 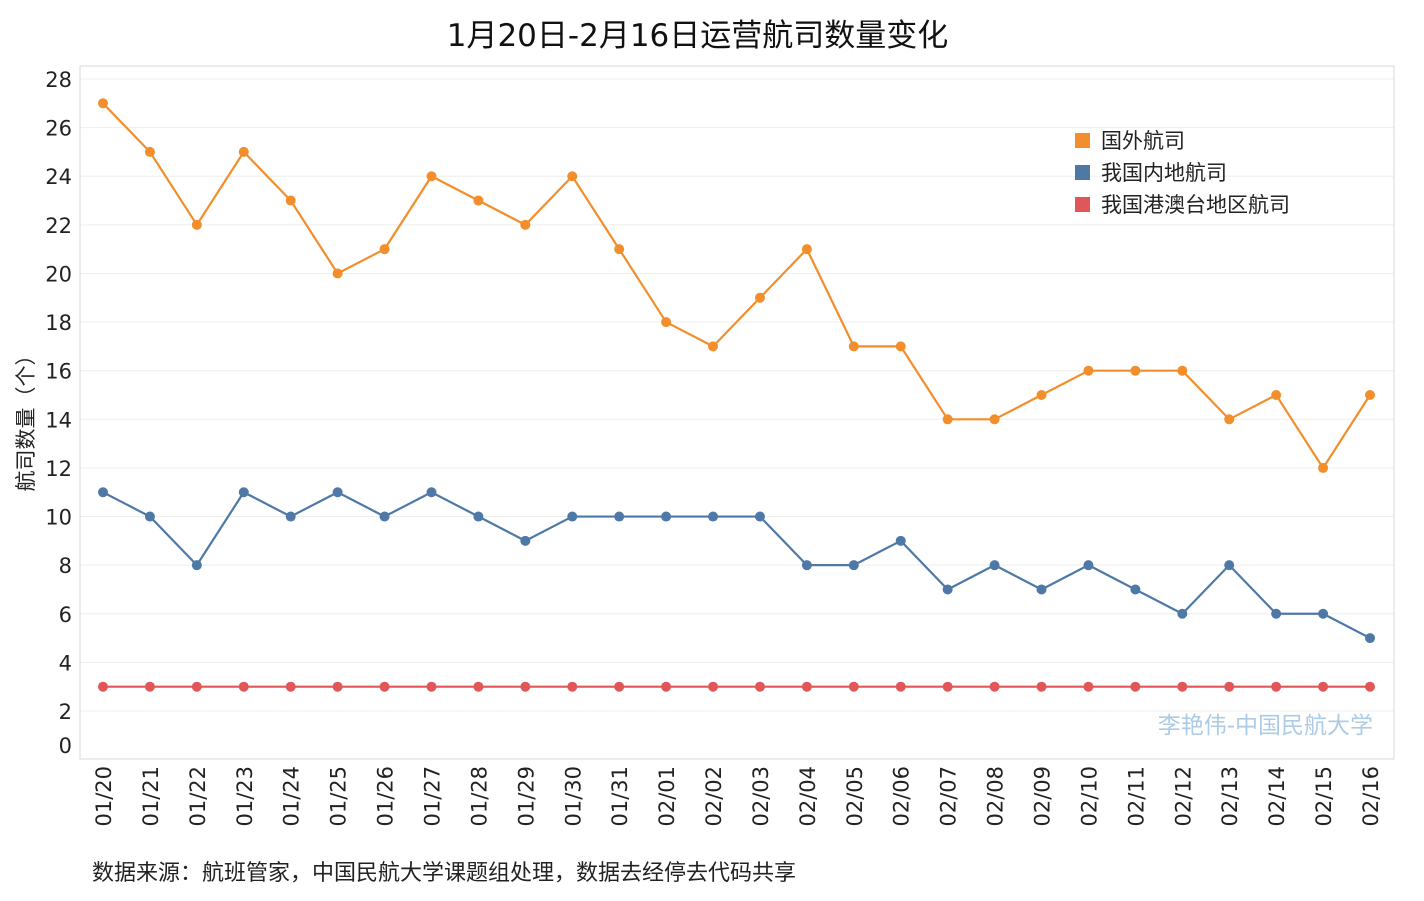 What do you see at coordinates (714, 796) in the screenshot?
I see `x-tick-label: 02/02` at bounding box center [714, 796].